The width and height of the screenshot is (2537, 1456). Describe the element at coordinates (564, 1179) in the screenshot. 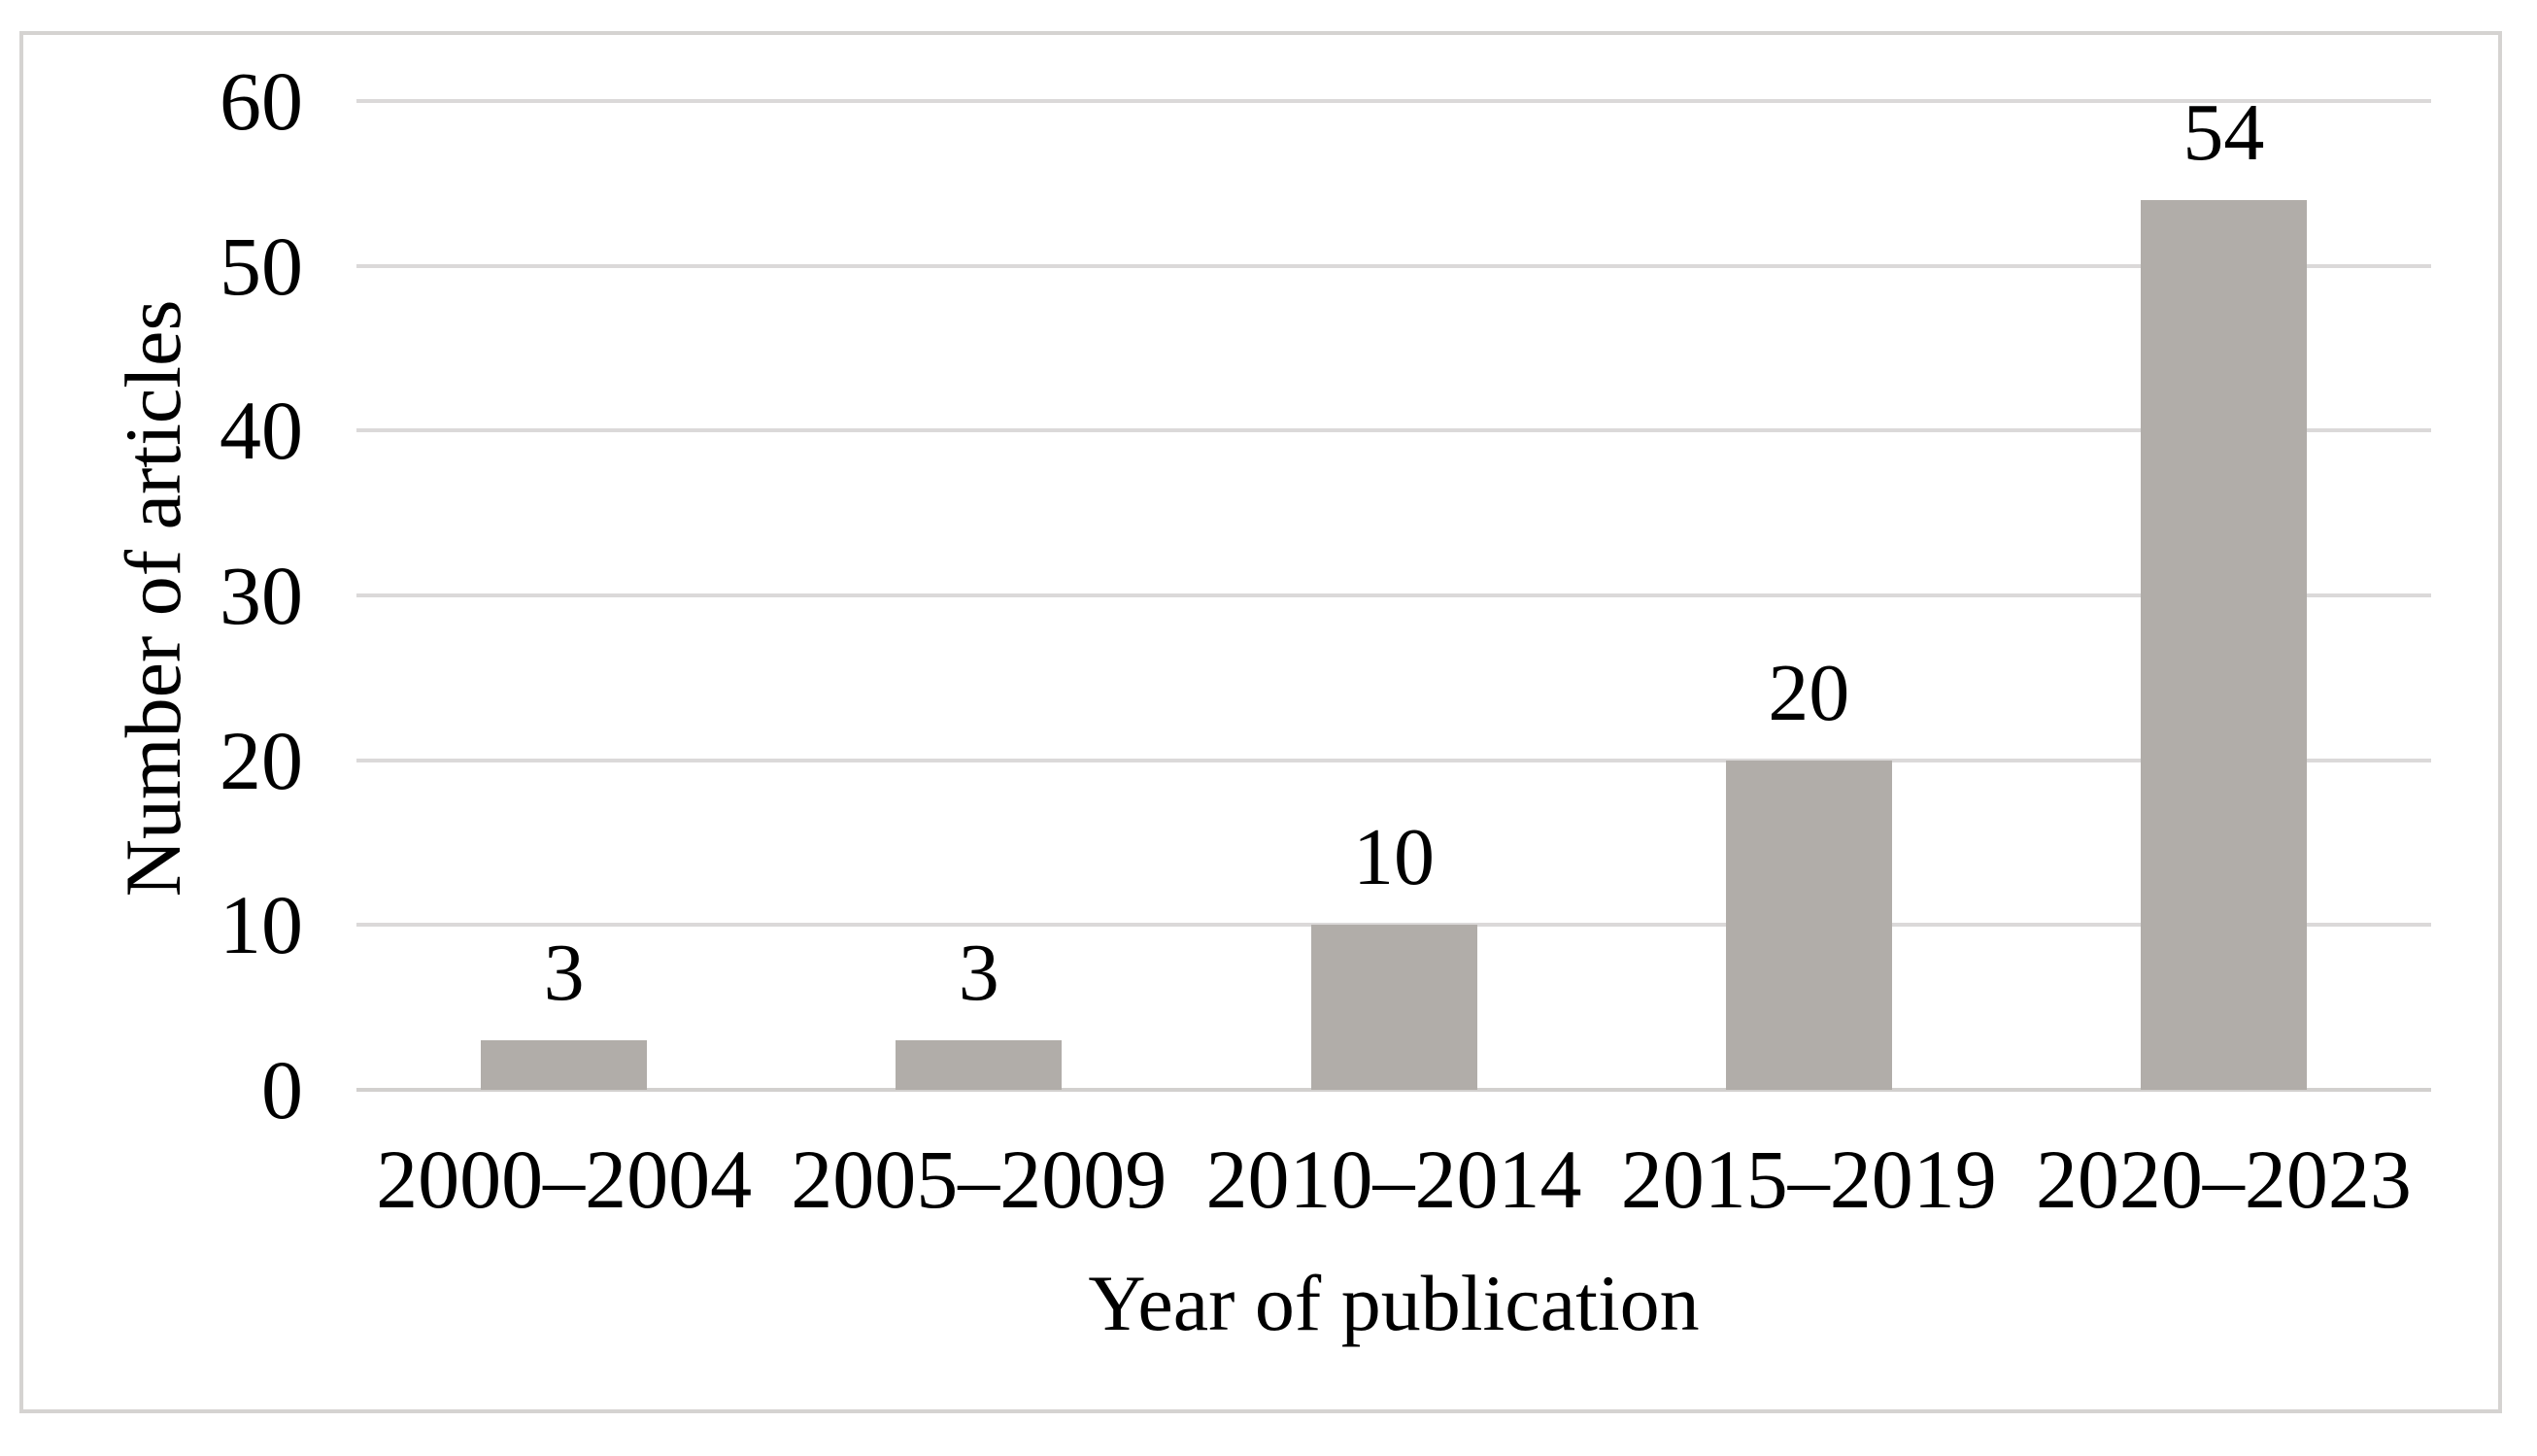

I see `x-tick-label: 2000–2004` at that location.